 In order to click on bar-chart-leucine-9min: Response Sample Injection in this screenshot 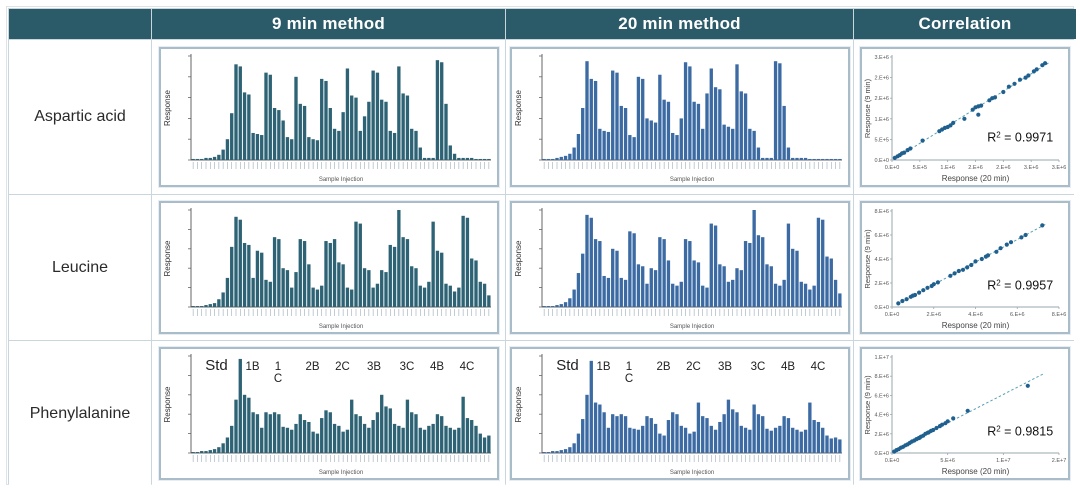, I will do `click(327, 269)`.